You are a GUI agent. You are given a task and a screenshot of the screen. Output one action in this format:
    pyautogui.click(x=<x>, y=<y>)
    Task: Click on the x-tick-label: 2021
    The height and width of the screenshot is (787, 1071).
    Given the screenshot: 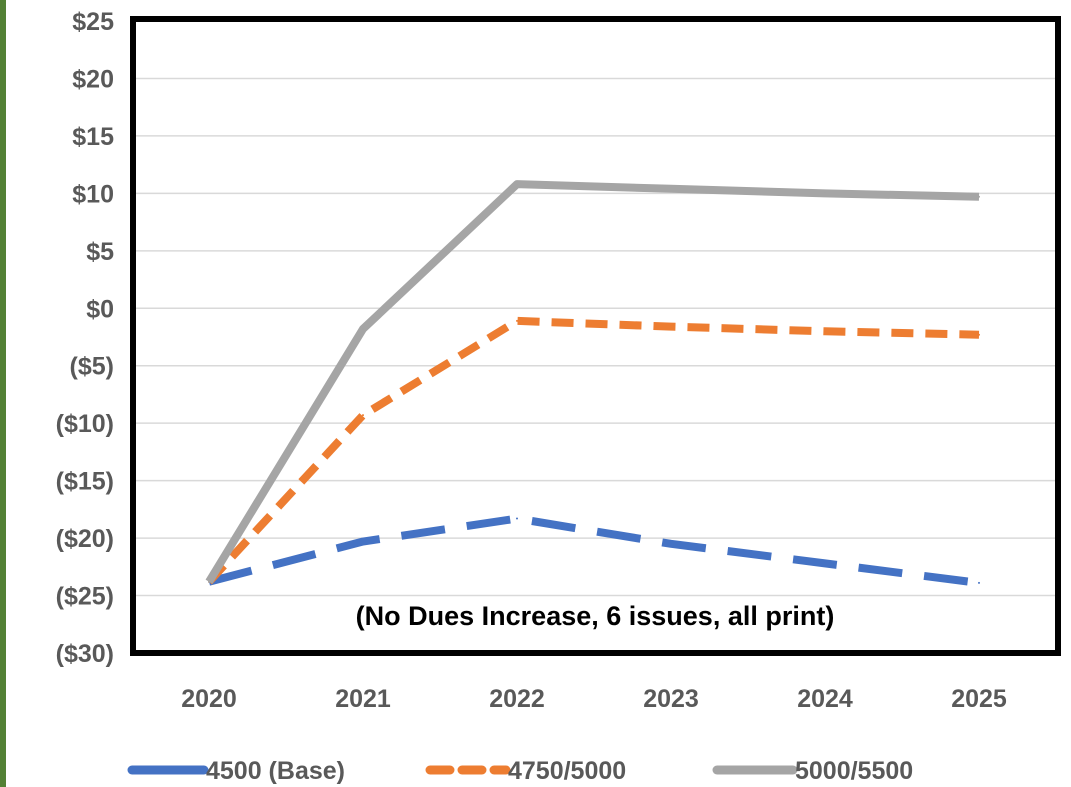 What is the action you would take?
    pyautogui.click(x=363, y=699)
    